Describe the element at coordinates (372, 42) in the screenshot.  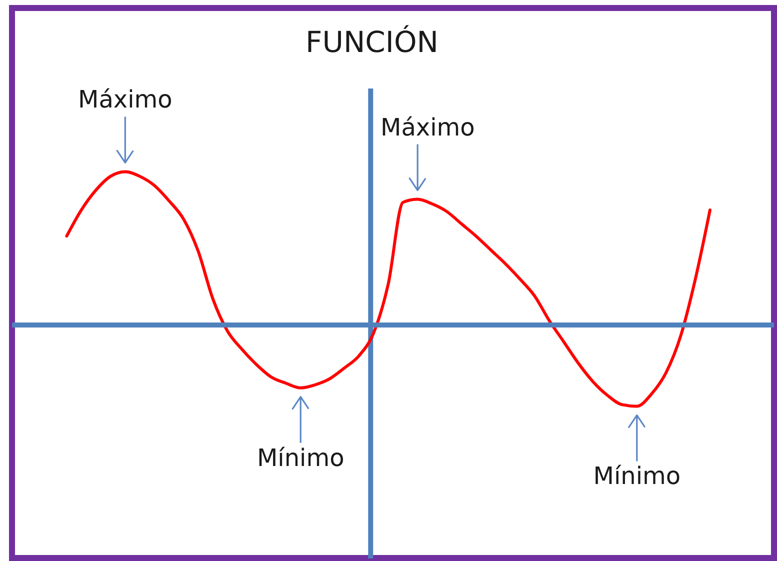
I see `chart-title: FUNCIÓN` at that location.